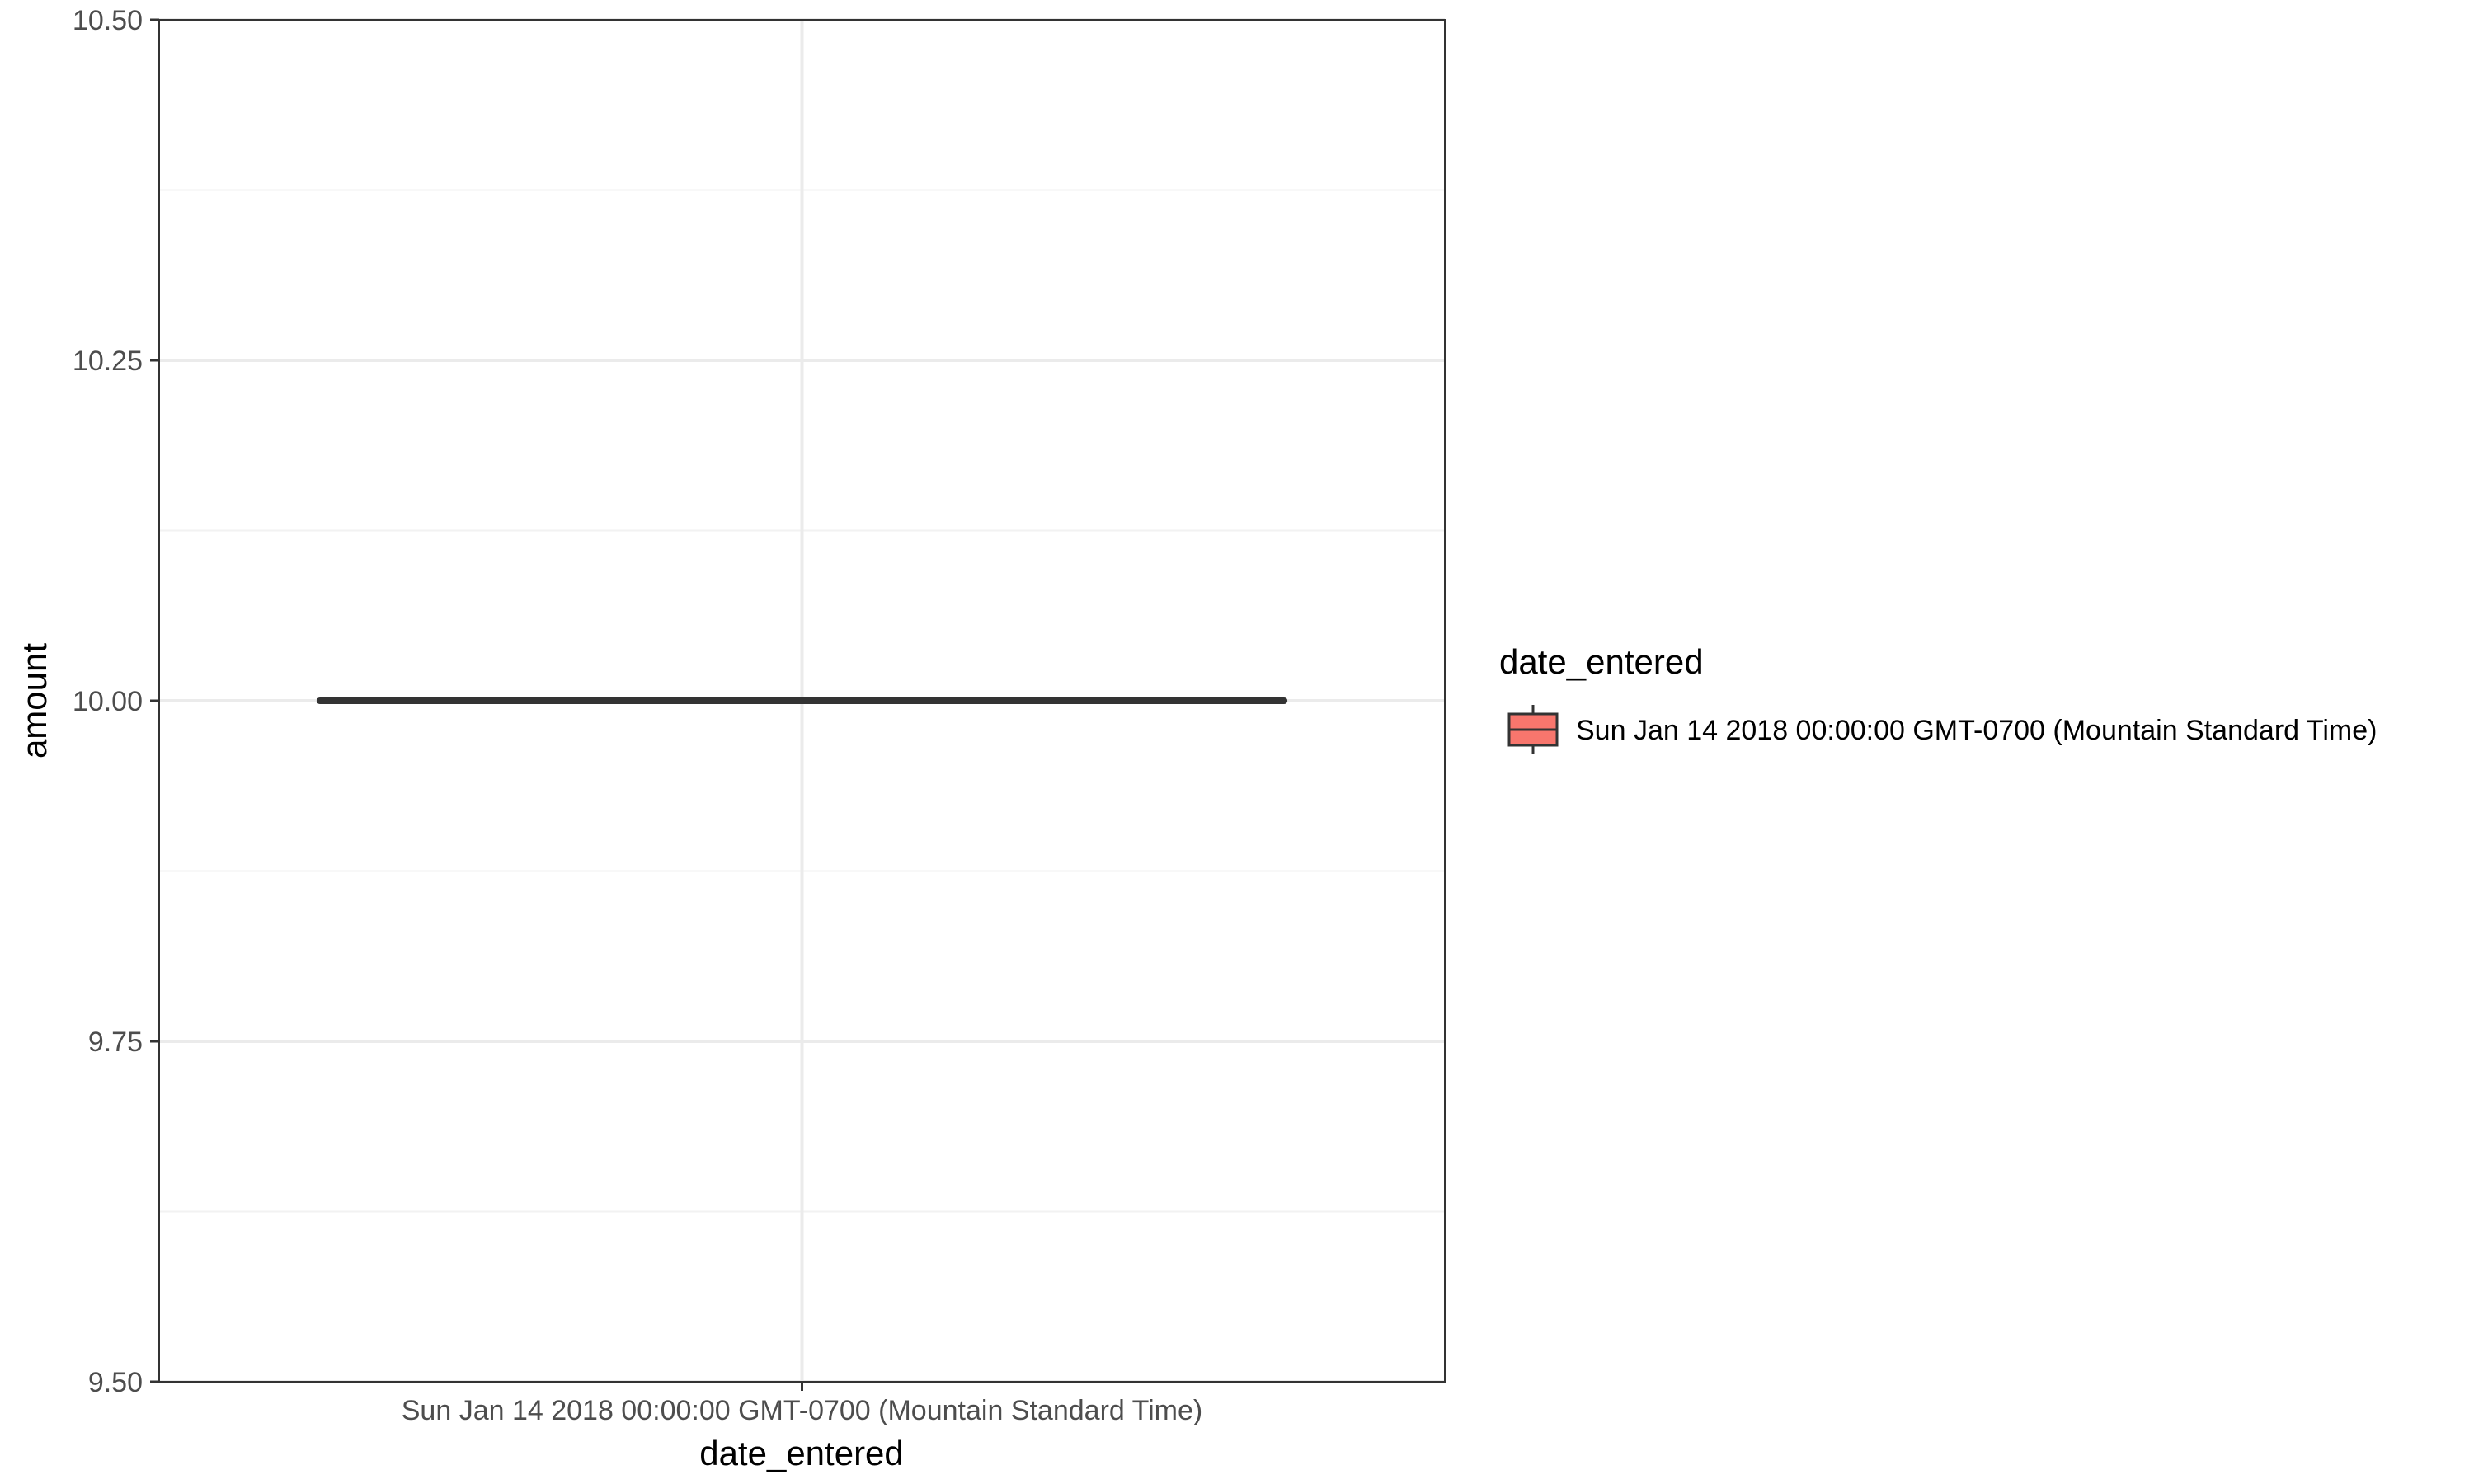 The width and height of the screenshot is (2474, 1484). I want to click on y-tick-label: 10.50, so click(108, 20).